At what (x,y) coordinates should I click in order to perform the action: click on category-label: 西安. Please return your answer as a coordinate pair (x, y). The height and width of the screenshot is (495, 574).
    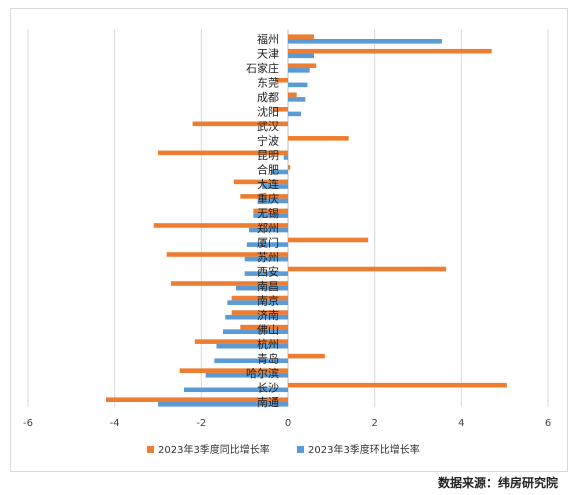
    Looking at the image, I should click on (268, 271).